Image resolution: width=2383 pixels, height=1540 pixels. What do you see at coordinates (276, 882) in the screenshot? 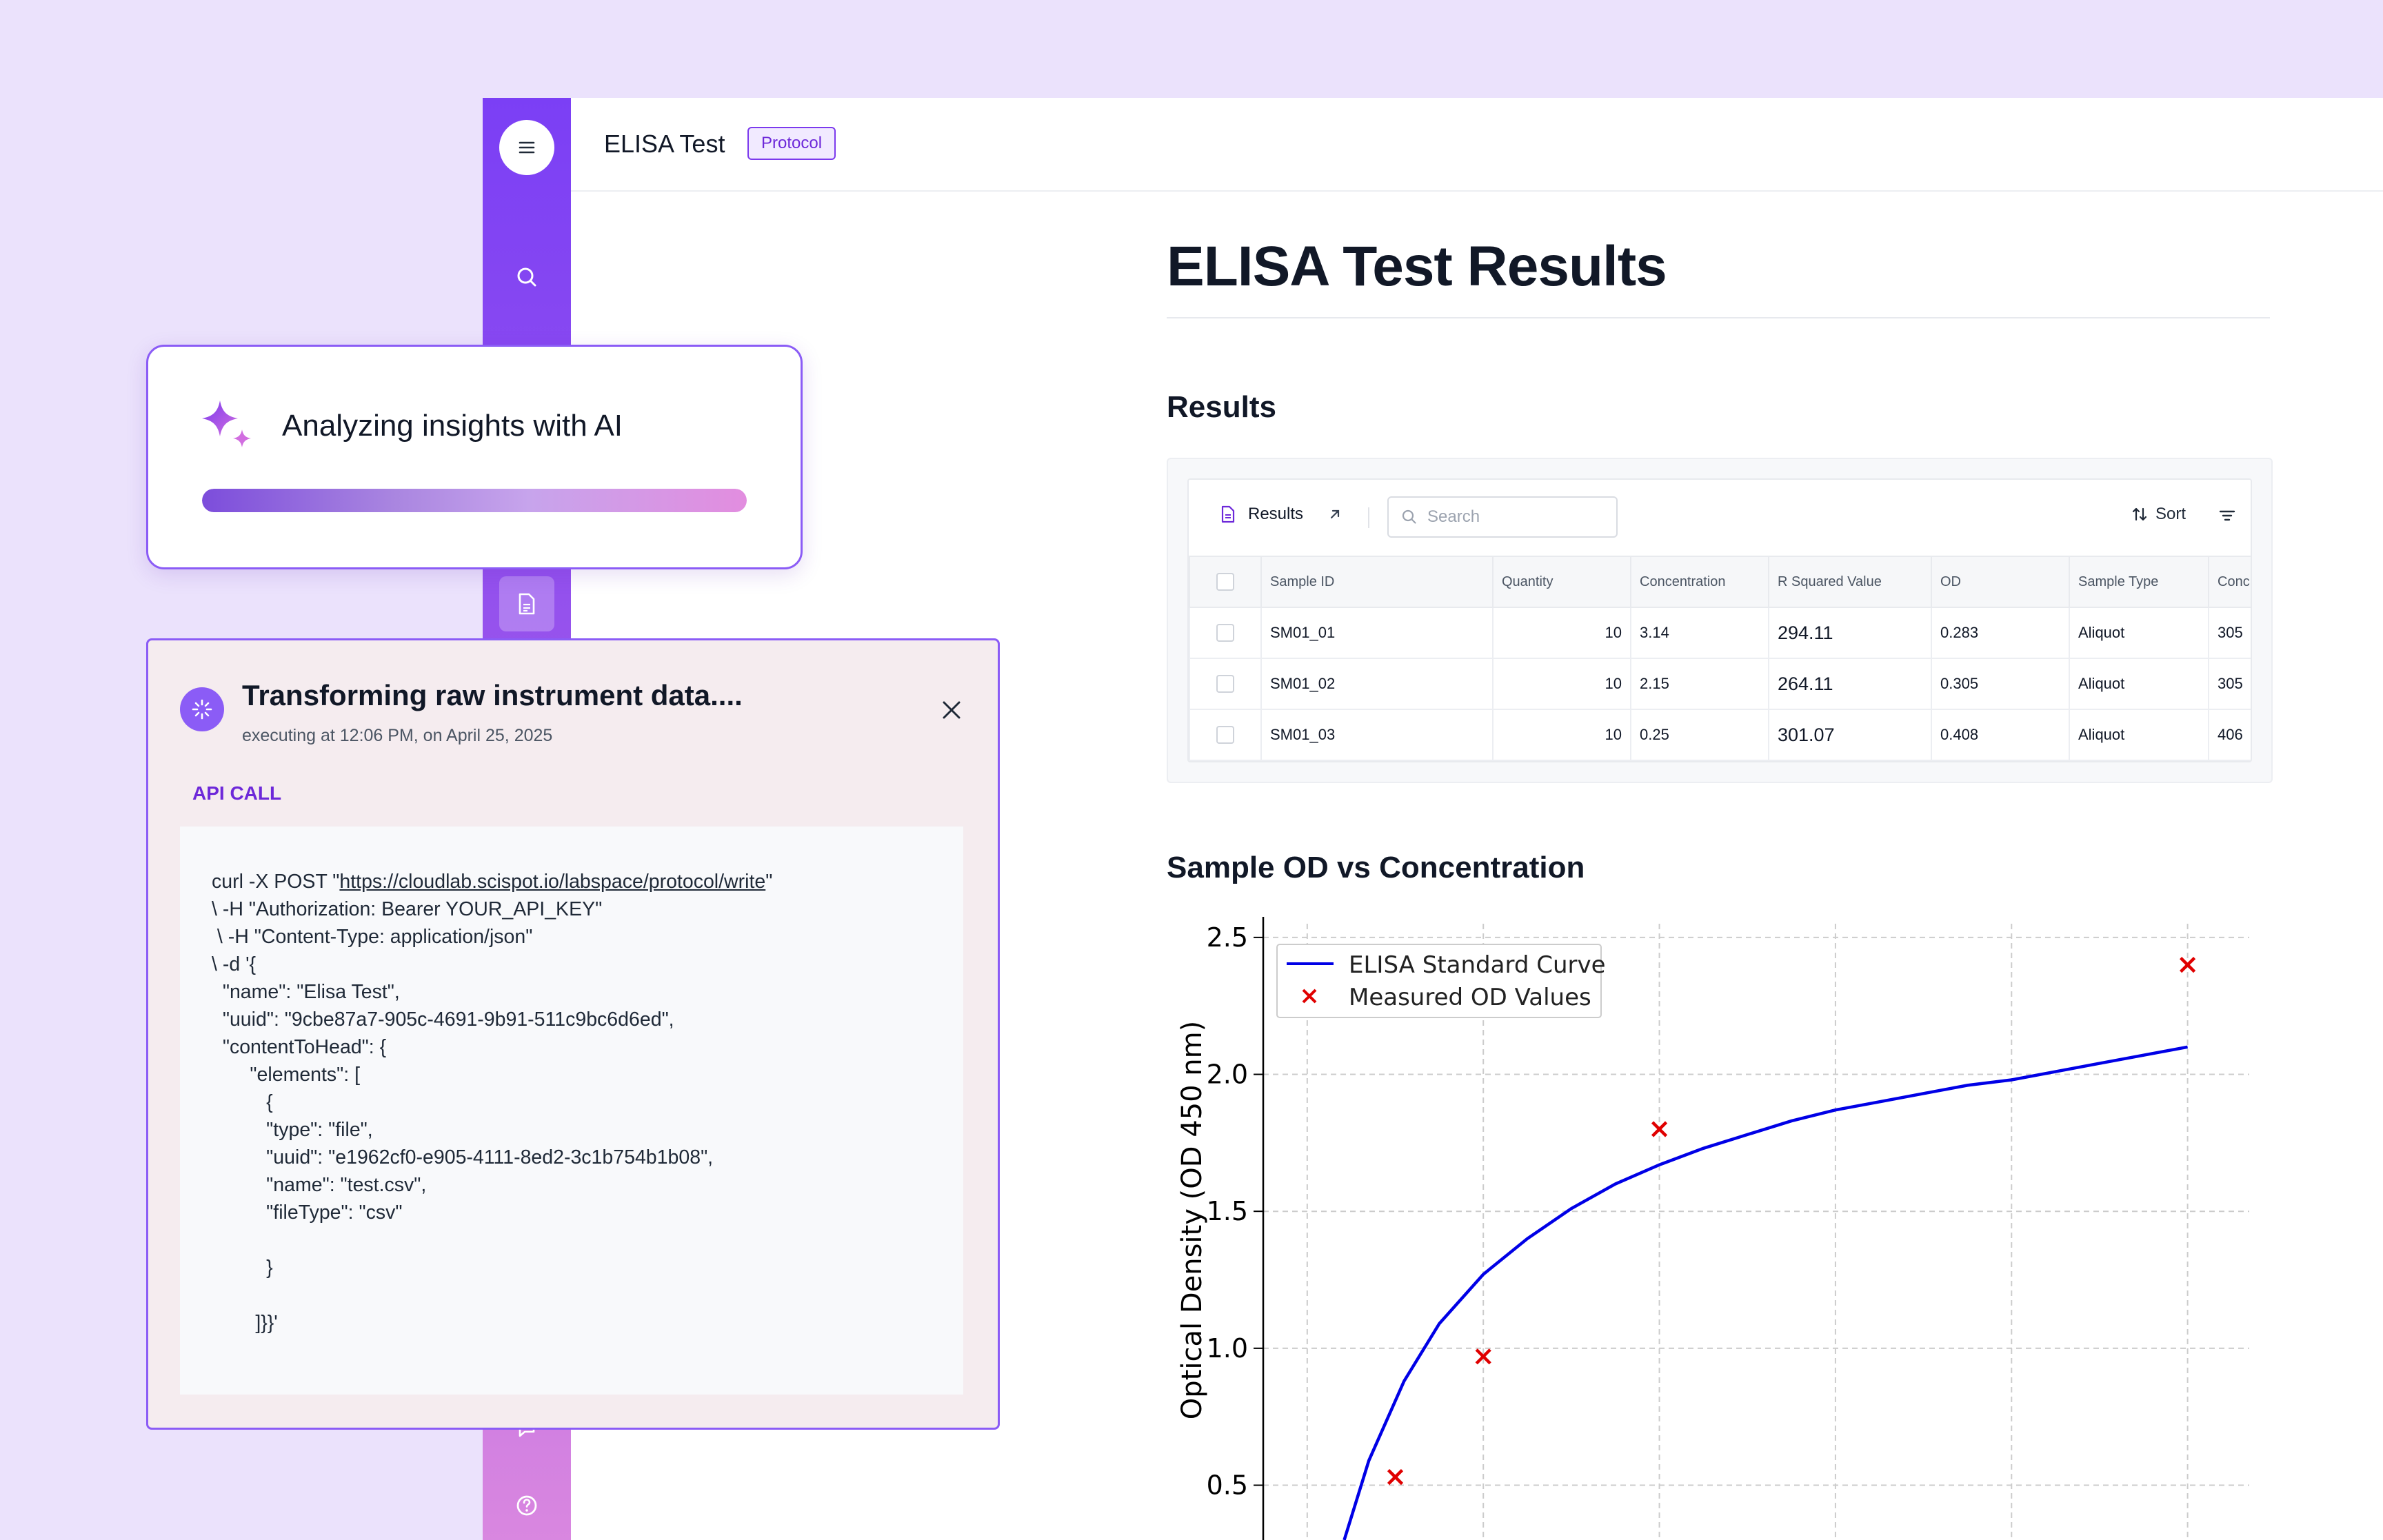
I see `code-command: curl -X POST "` at bounding box center [276, 882].